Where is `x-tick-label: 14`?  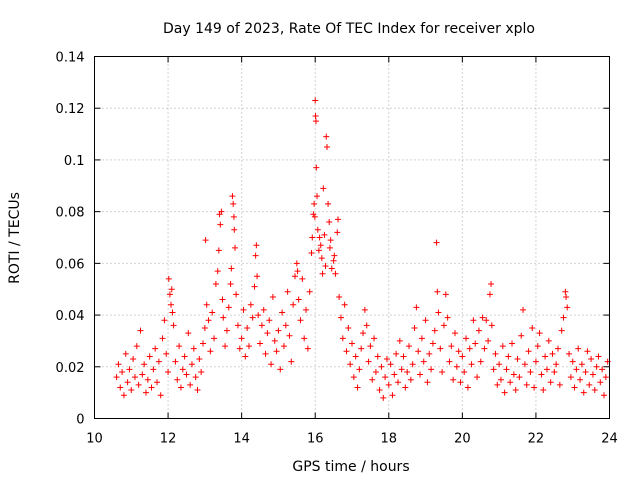
x-tick-label: 14 is located at coordinates (241, 439).